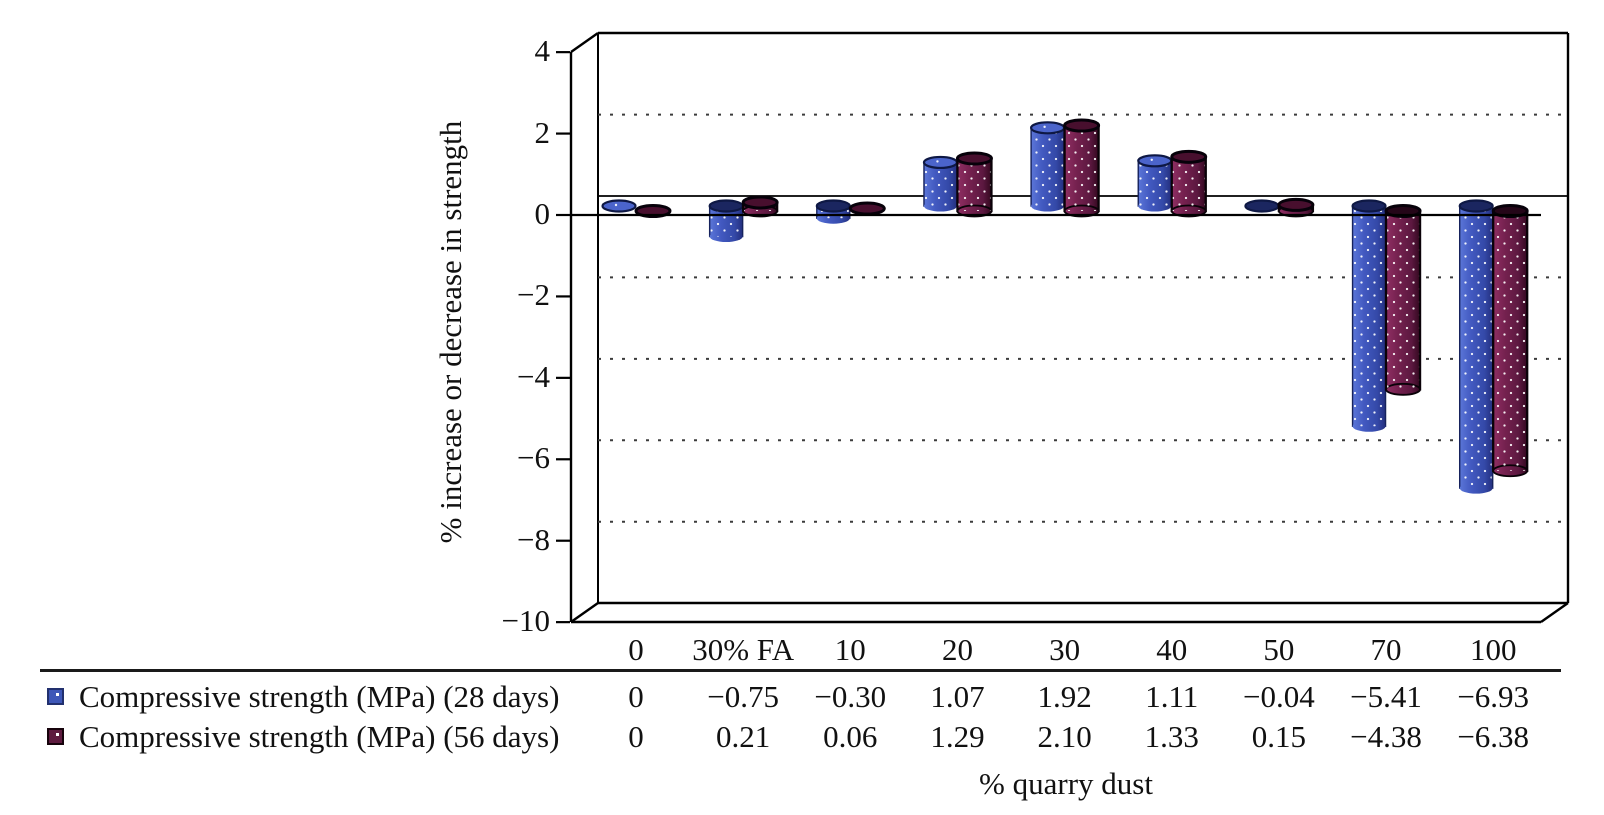 The height and width of the screenshot is (815, 1604). Describe the element at coordinates (636, 736) in the screenshot. I see `table-value-56days-0: 0` at that location.